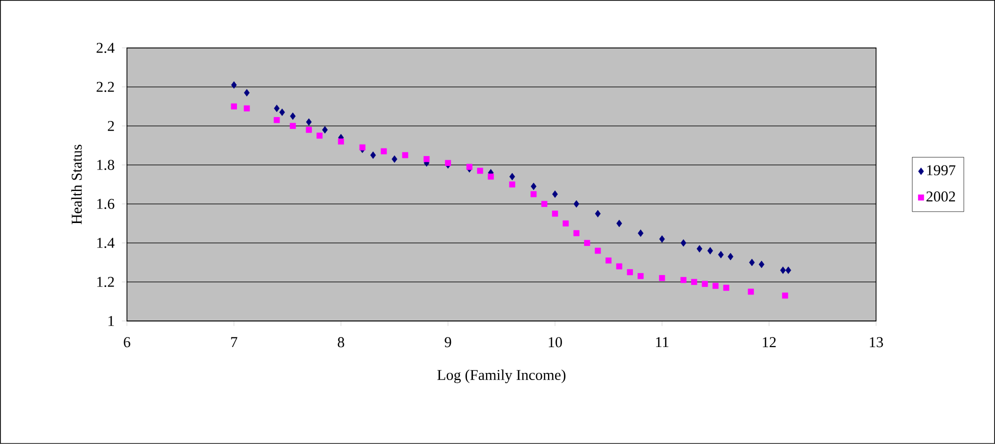 The width and height of the screenshot is (995, 444). What do you see at coordinates (501, 377) in the screenshot?
I see `x-axis-title: Log (Family Income)` at bounding box center [501, 377].